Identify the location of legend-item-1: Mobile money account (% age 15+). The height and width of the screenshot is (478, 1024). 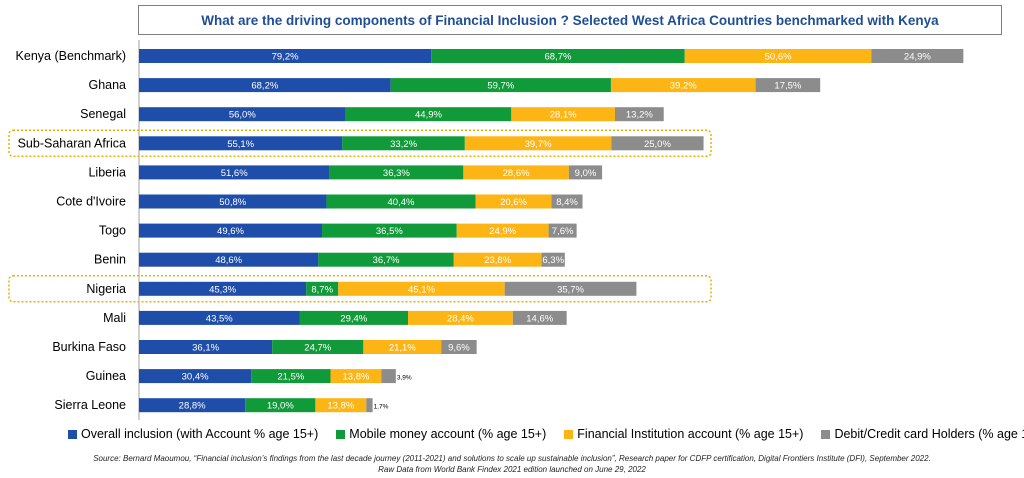
(441, 434).